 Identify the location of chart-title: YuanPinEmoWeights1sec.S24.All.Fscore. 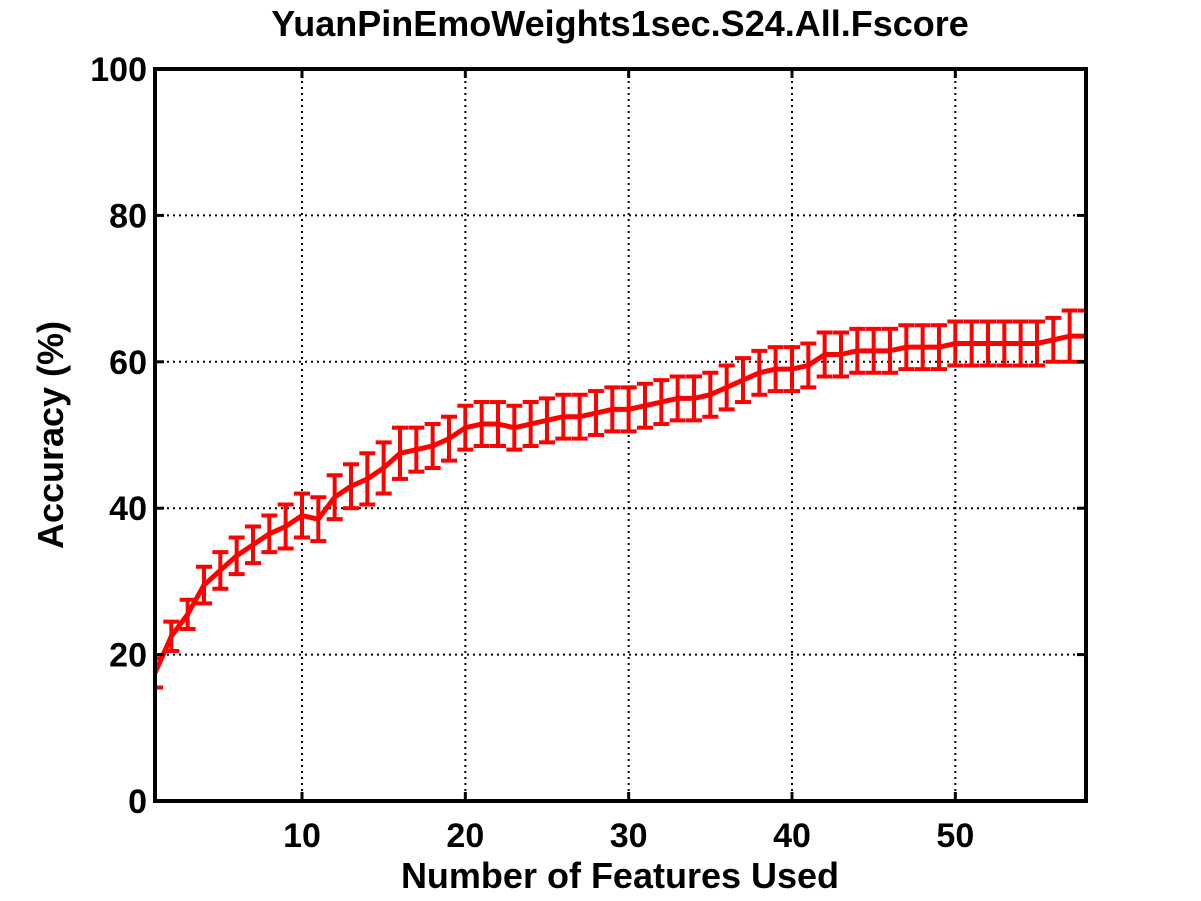
(620, 23).